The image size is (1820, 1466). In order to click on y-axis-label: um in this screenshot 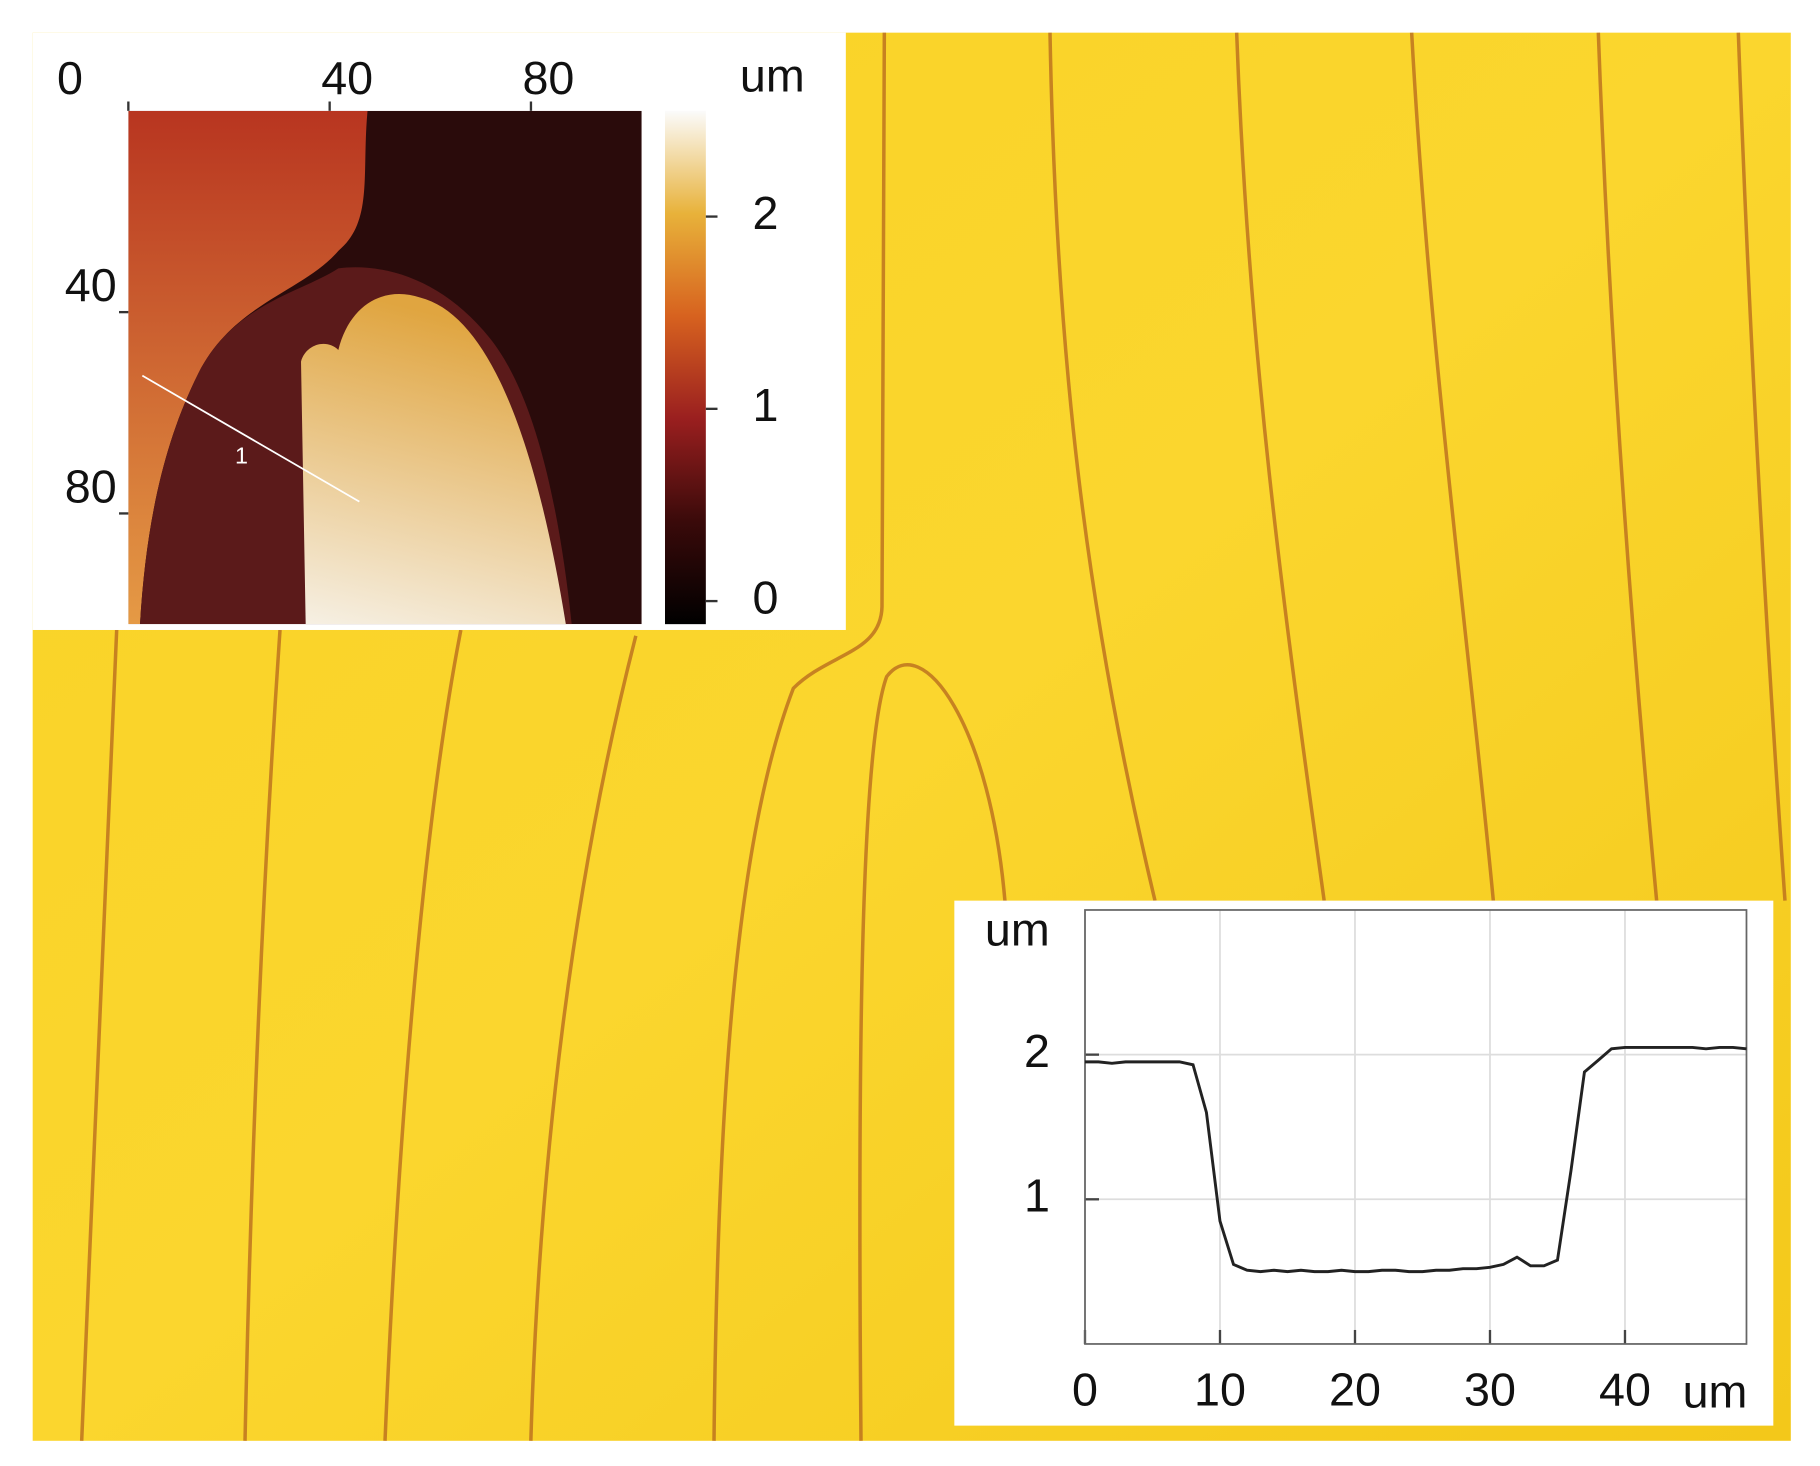, I will do `click(1017, 930)`.